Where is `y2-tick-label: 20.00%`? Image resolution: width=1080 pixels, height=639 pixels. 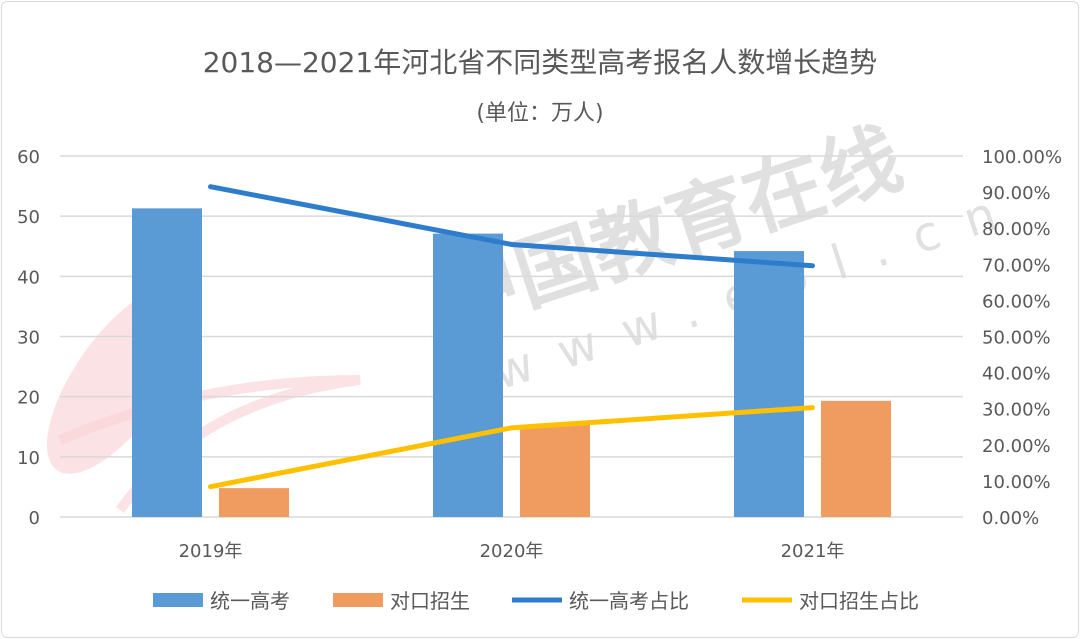
y2-tick-label: 20.00% is located at coordinates (1016, 446).